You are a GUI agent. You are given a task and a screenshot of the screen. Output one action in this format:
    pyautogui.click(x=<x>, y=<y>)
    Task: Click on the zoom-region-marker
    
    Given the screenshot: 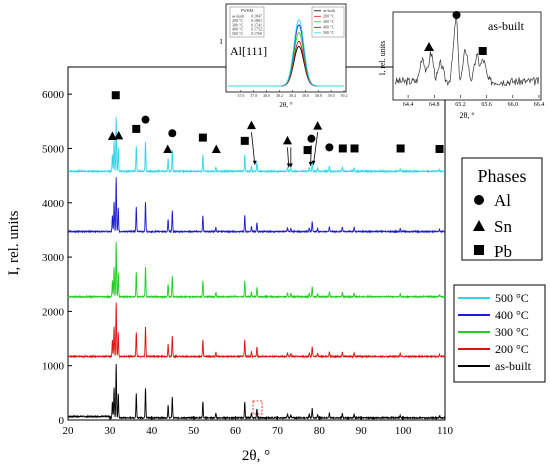 What is the action you would take?
    pyautogui.click(x=257, y=407)
    